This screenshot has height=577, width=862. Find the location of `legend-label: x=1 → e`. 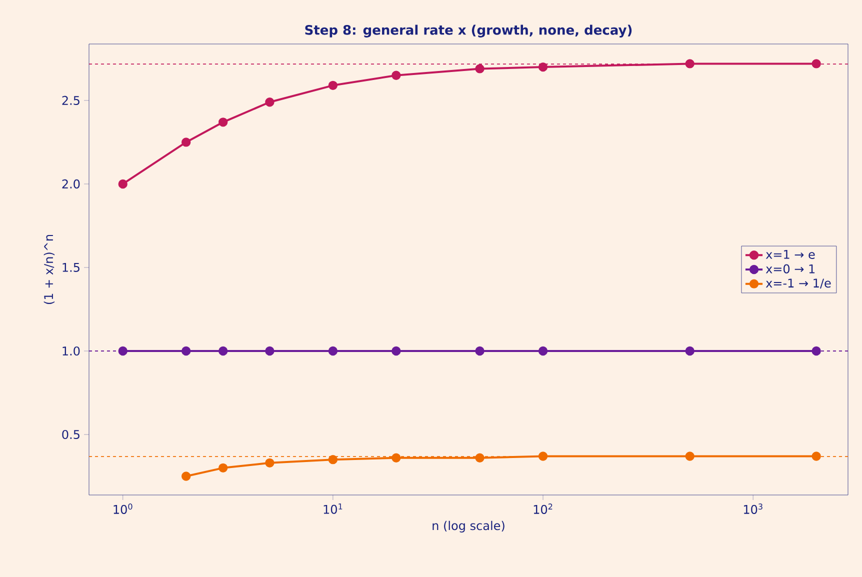

legend-label: x=1 → e is located at coordinates (790, 254).